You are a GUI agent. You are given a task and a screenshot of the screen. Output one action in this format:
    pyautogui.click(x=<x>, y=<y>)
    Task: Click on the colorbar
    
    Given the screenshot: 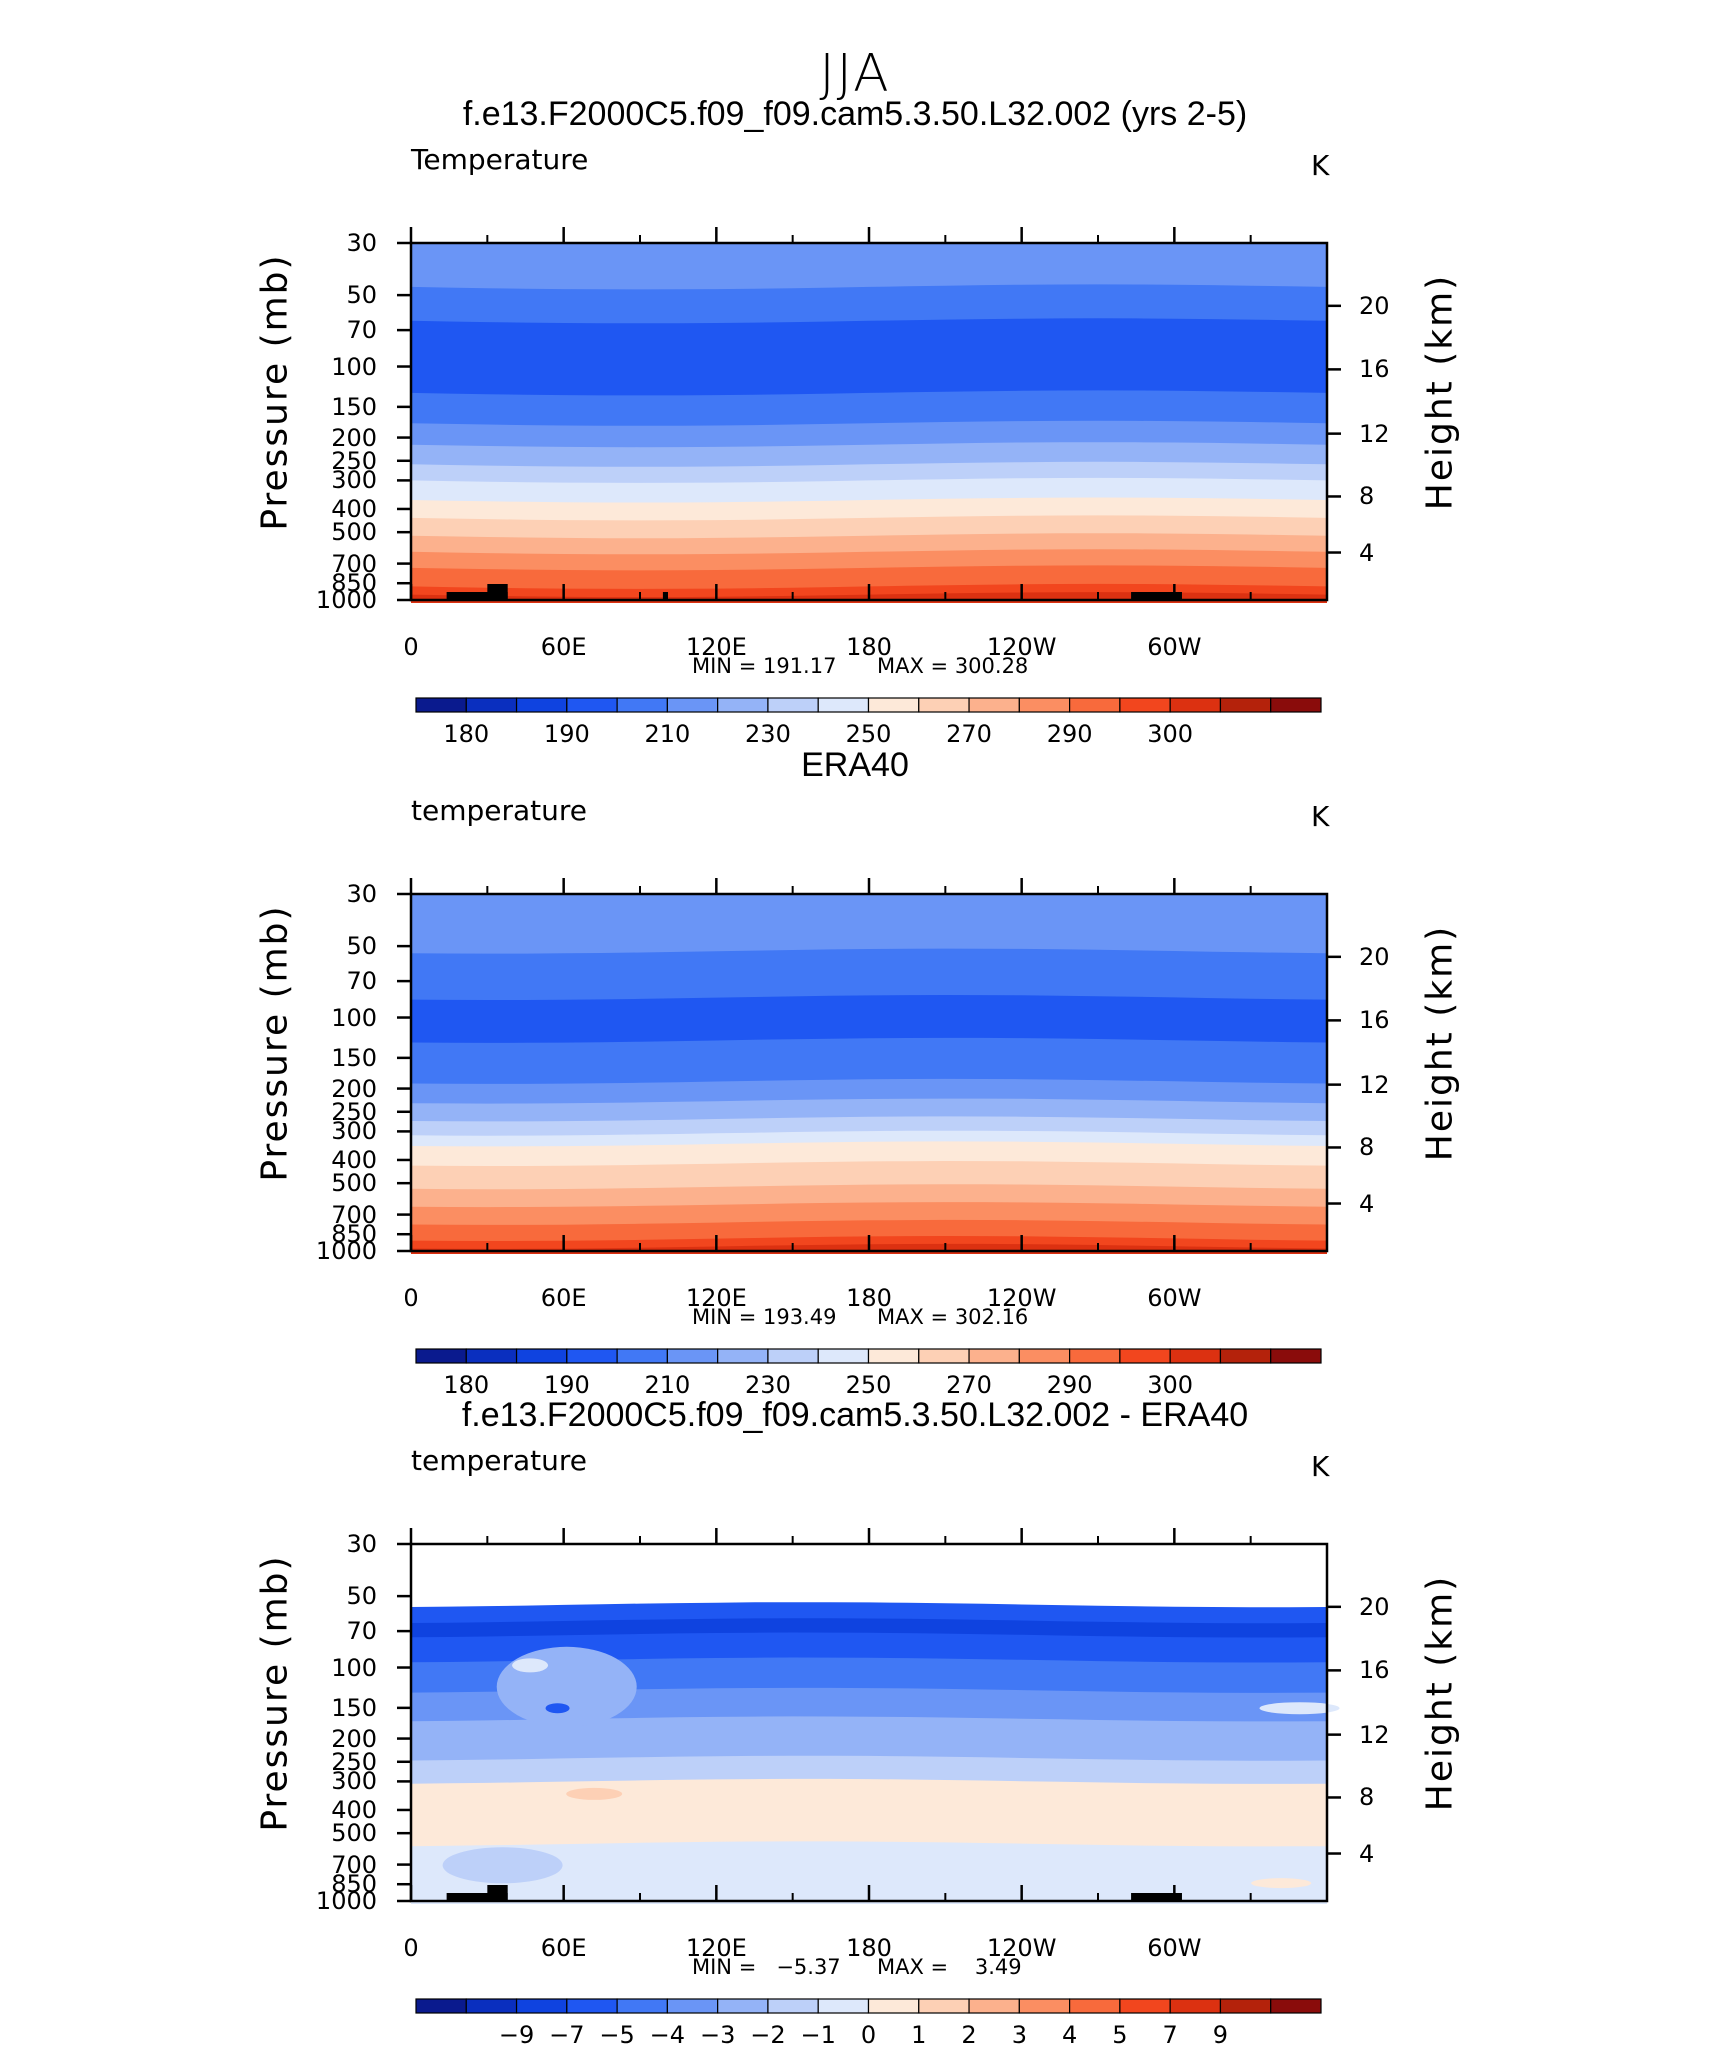 What is the action you would take?
    pyautogui.click(x=868, y=1356)
    